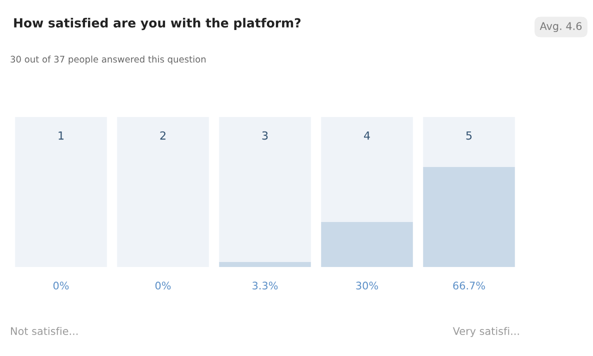  What do you see at coordinates (561, 27) in the screenshot?
I see `text: Avg. 4.6` at bounding box center [561, 27].